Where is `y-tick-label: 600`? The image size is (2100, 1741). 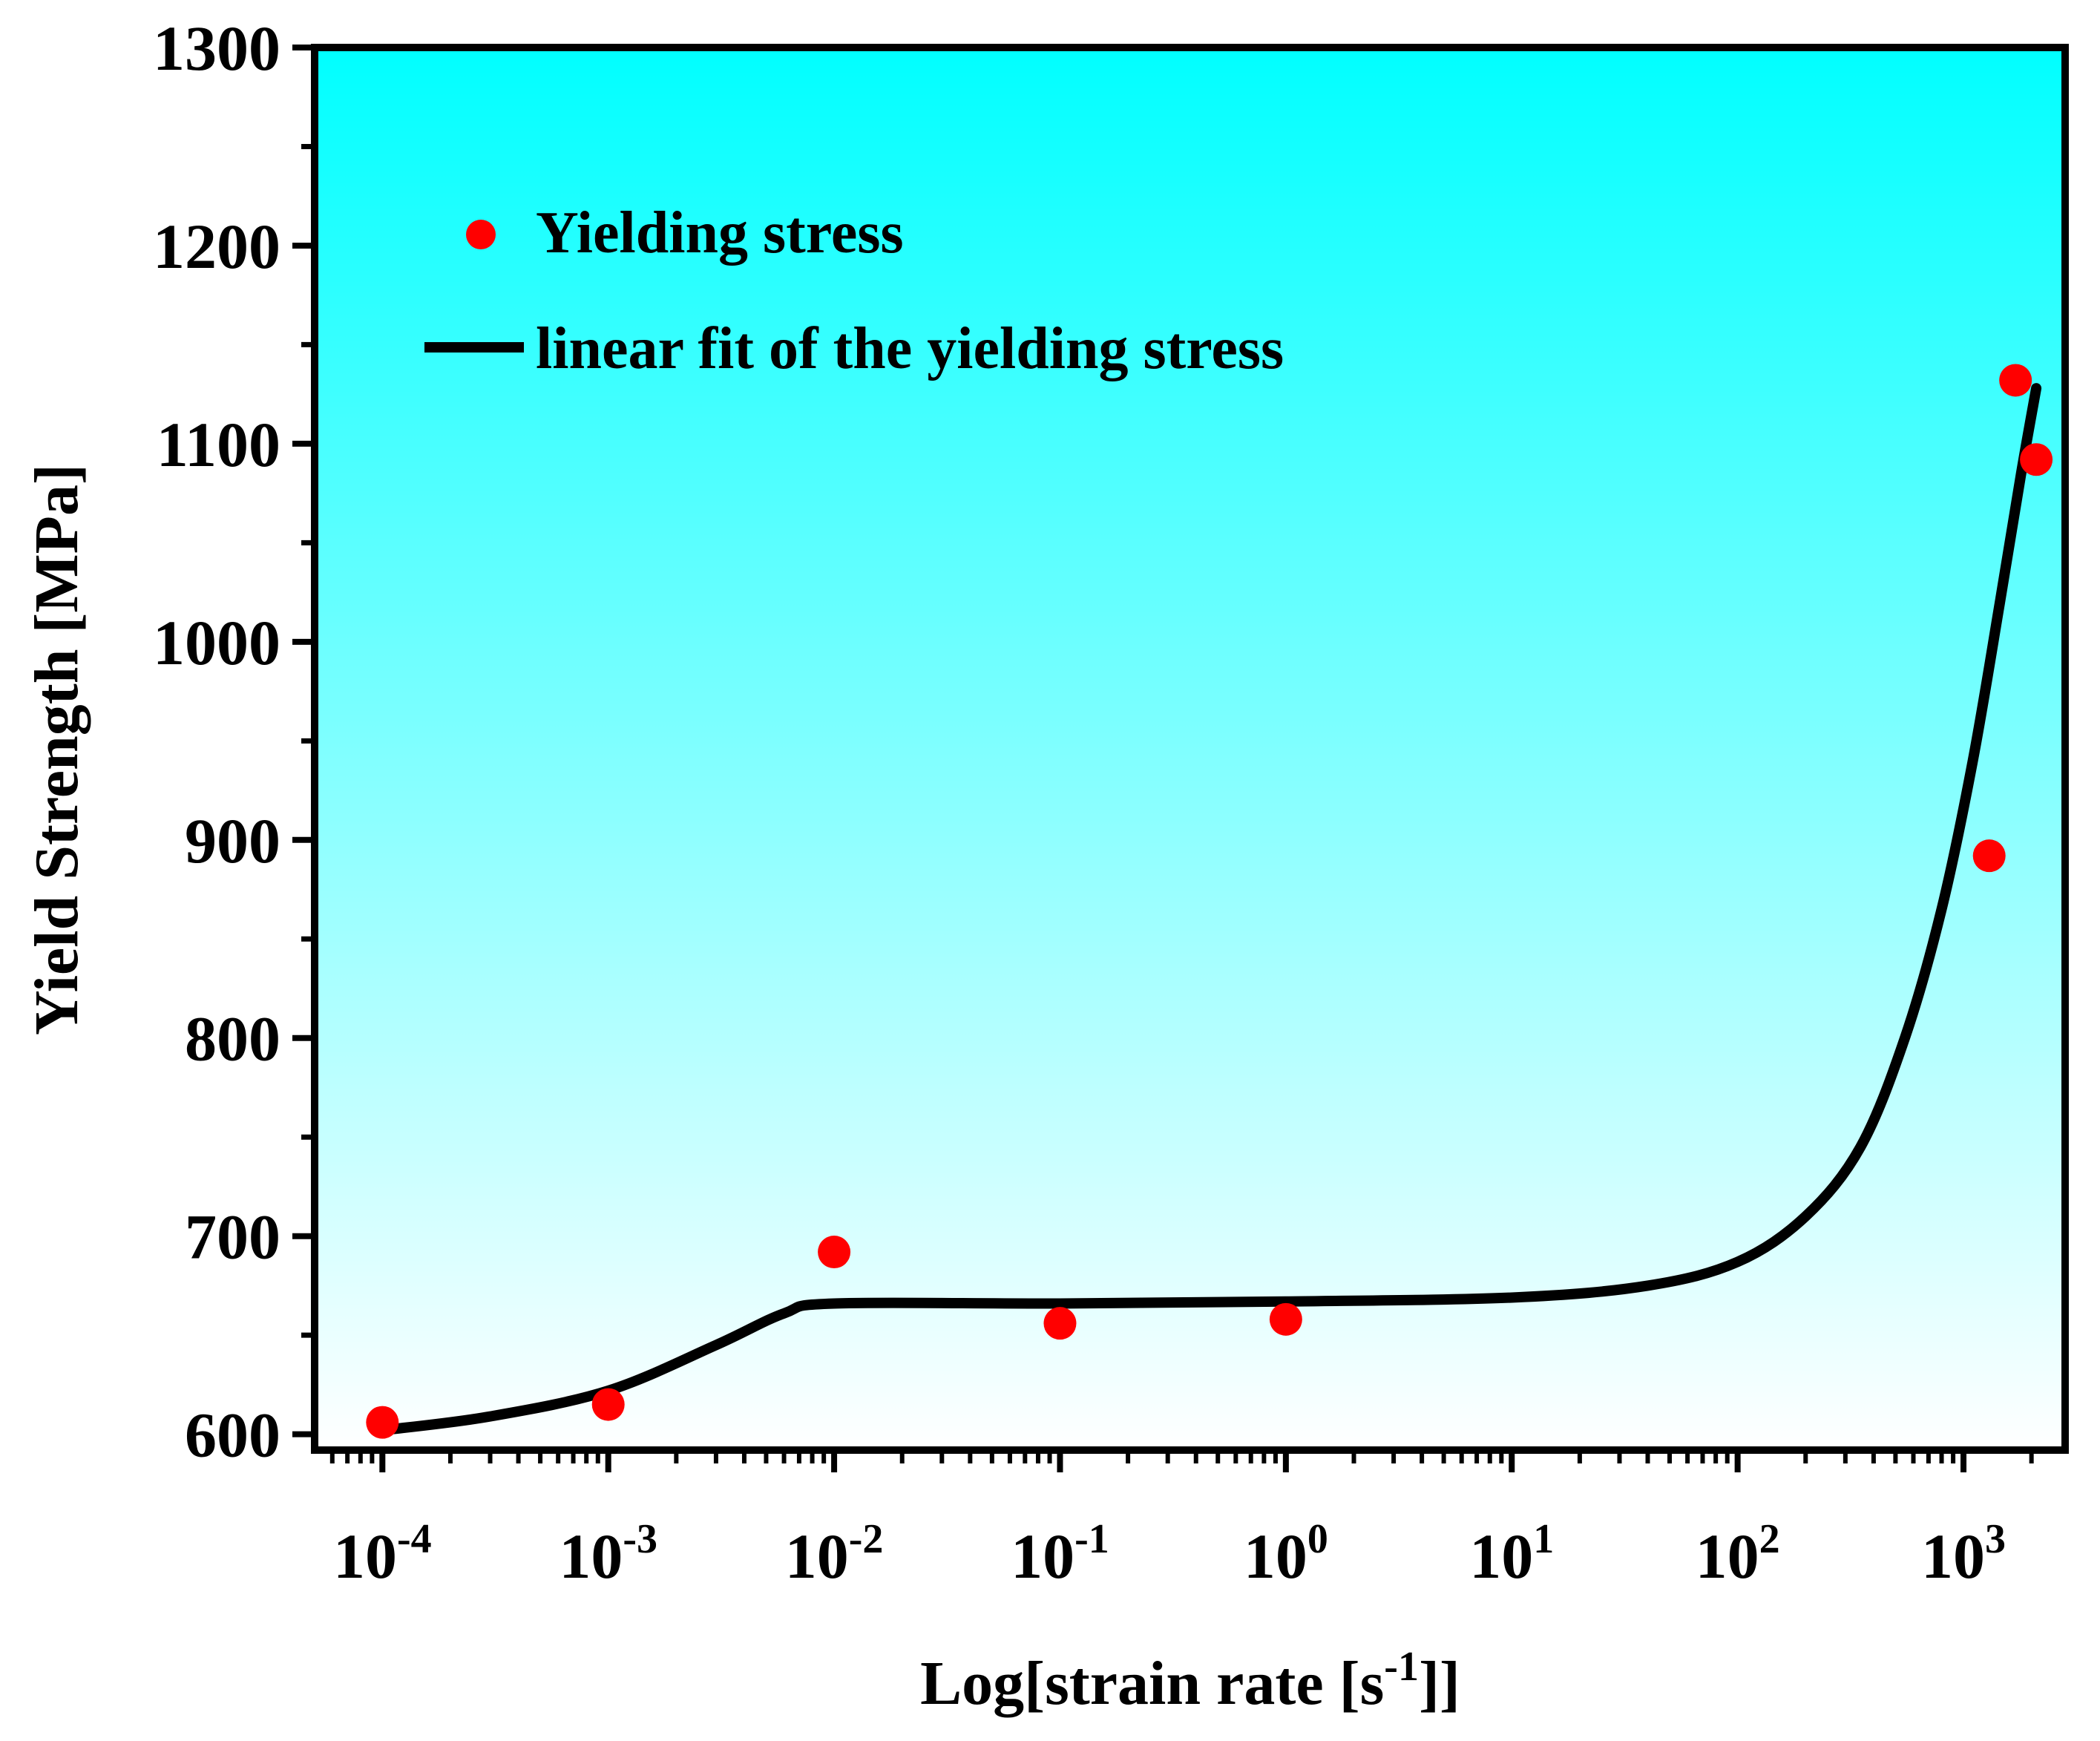 y-tick-label: 600 is located at coordinates (233, 1435).